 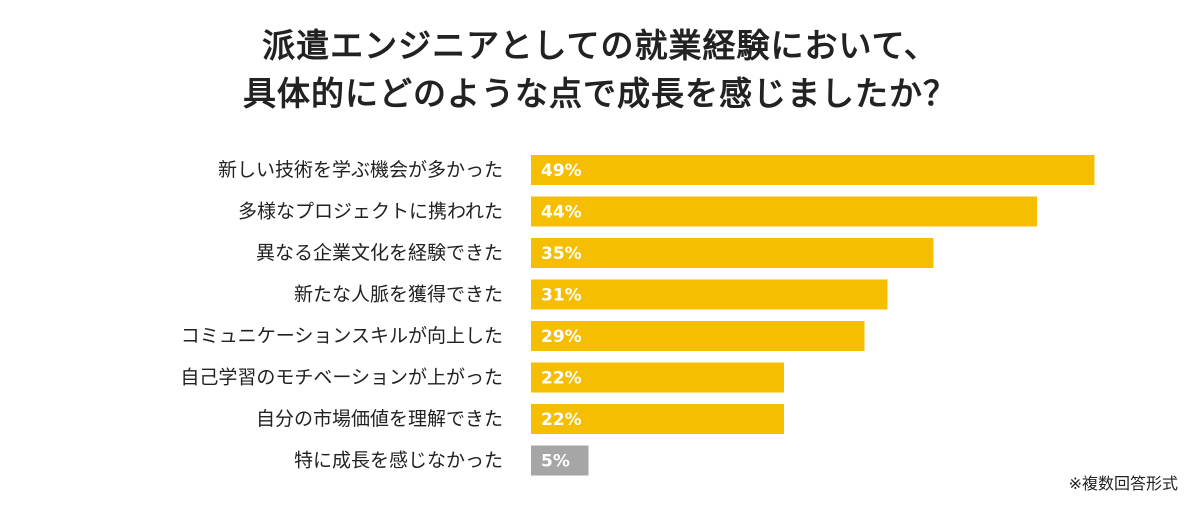 What do you see at coordinates (600, 45) in the screenshot?
I see `chart-title-line-1: 派遣エンジニアとしての就業経験において、` at bounding box center [600, 45].